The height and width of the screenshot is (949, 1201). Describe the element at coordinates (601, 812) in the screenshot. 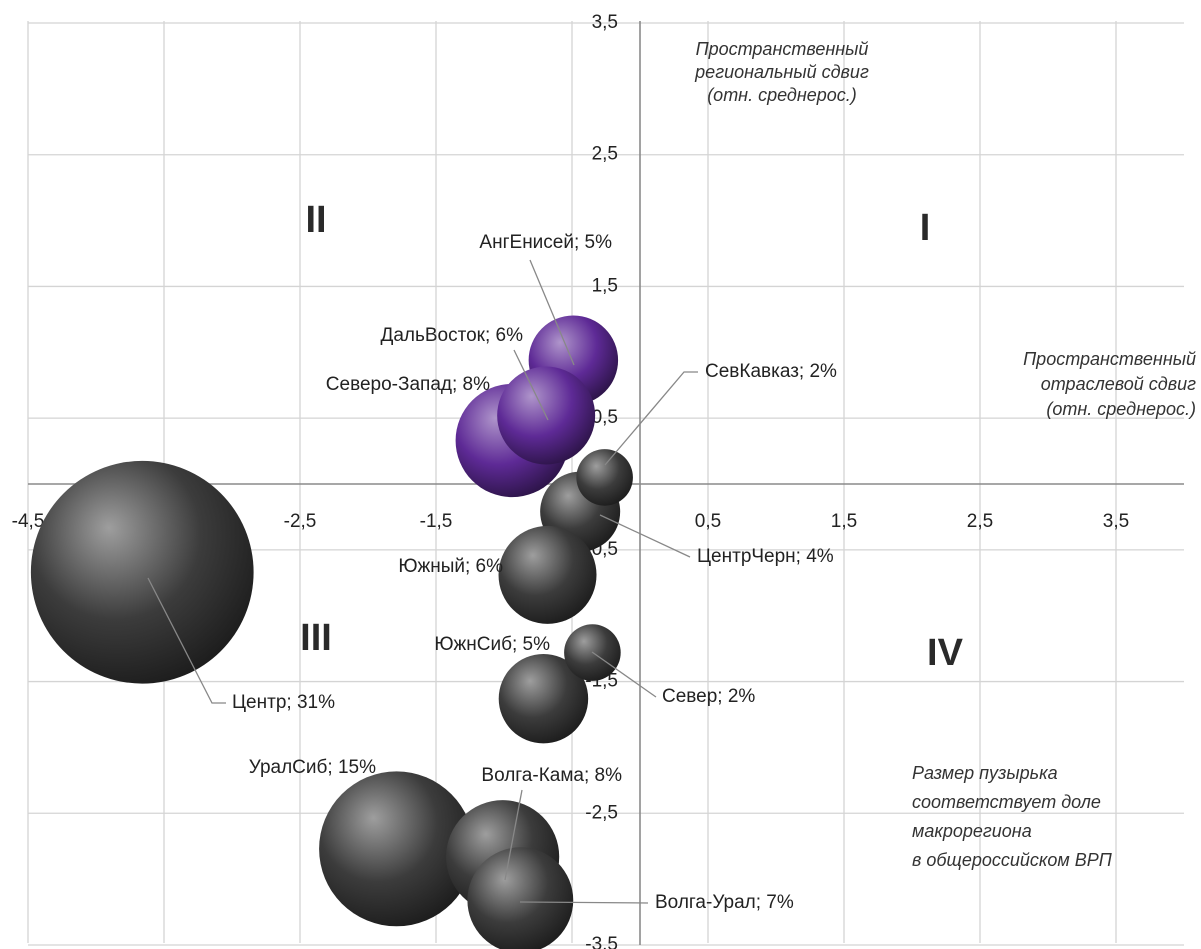

I see `y-tick-label: -2,5` at that location.